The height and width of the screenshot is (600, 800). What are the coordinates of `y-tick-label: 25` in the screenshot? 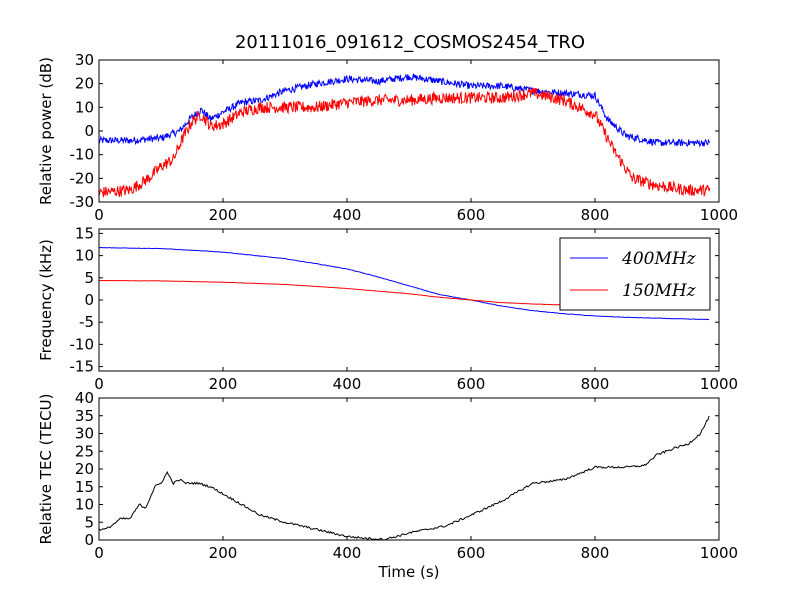 It's located at (84, 451).